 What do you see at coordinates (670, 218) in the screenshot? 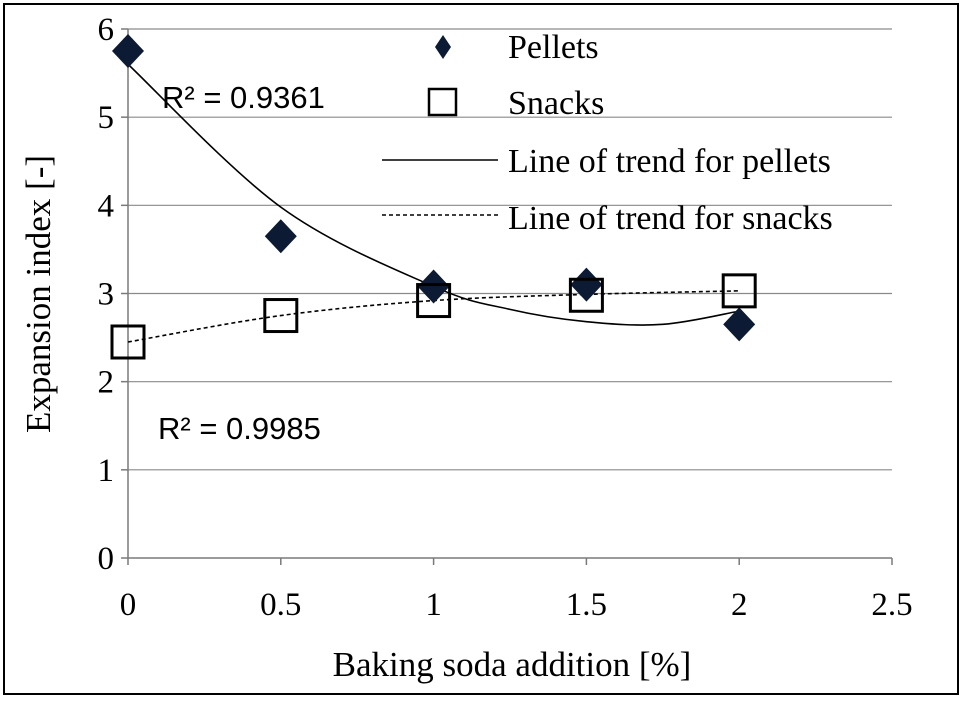
I see `legend-snacks-trend-label: Line of trend for snacks` at bounding box center [670, 218].